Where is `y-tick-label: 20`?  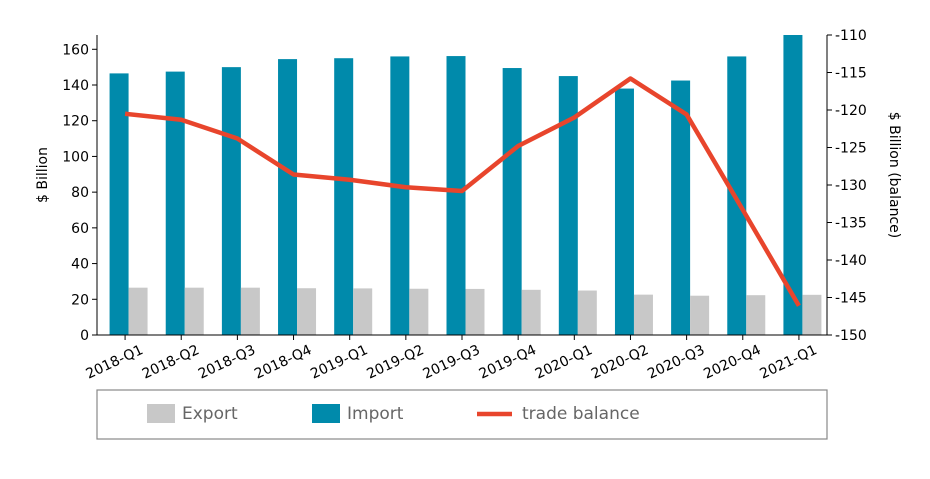
y-tick-label: 20 is located at coordinates (80, 300).